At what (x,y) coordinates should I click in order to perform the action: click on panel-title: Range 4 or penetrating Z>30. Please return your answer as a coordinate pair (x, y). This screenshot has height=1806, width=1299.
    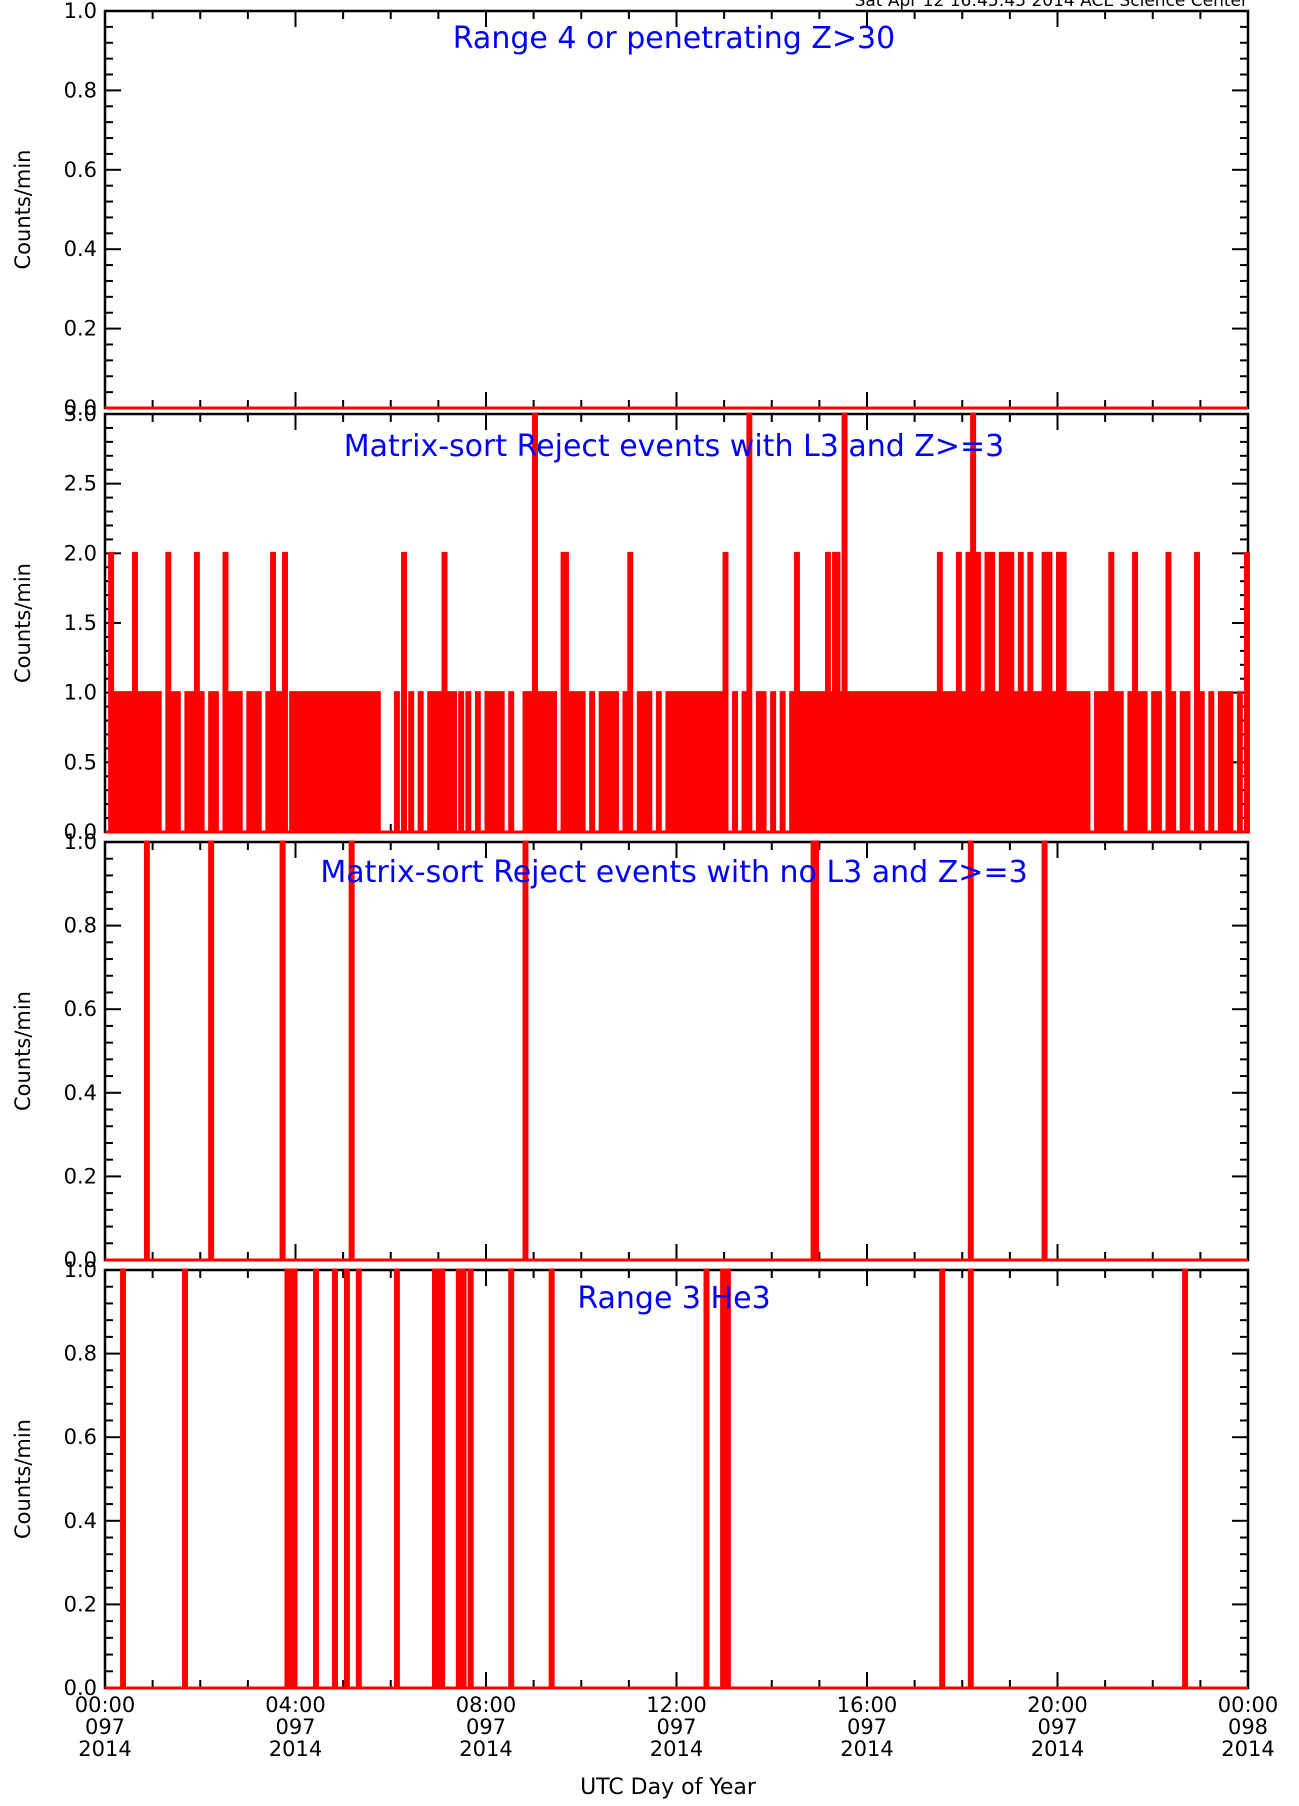
    Looking at the image, I should click on (674, 38).